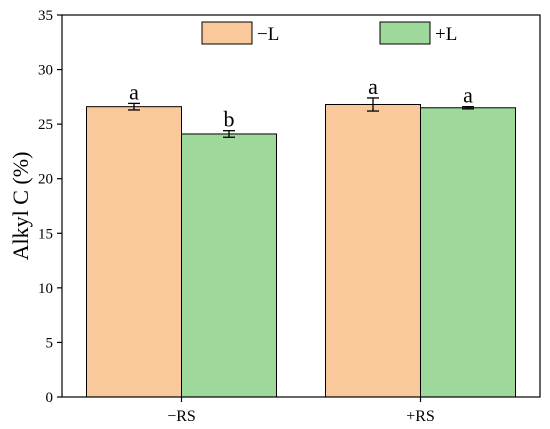 The image size is (550, 429). Describe the element at coordinates (420, 416) in the screenshot. I see `x-tick-label-1: +RS` at that location.